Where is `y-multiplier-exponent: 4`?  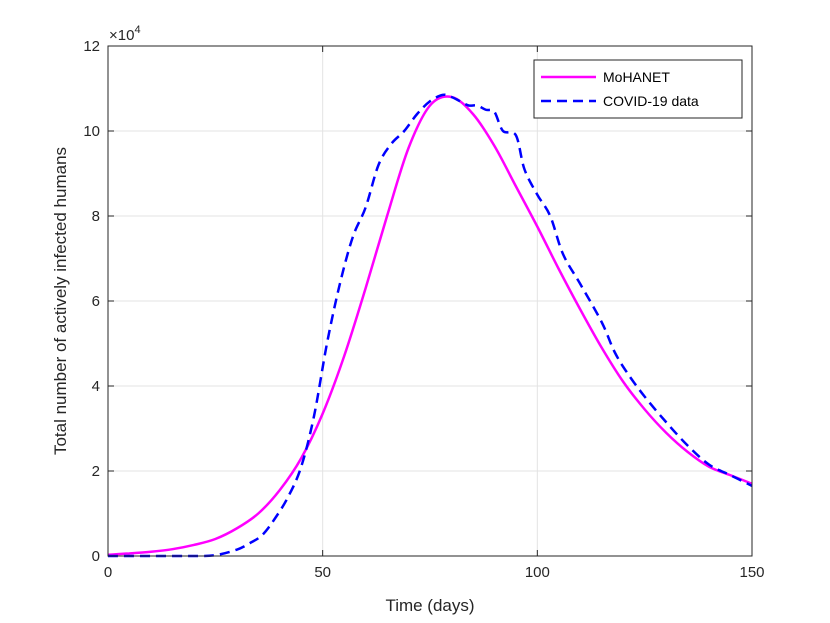 y-multiplier-exponent: 4 is located at coordinates (137, 30).